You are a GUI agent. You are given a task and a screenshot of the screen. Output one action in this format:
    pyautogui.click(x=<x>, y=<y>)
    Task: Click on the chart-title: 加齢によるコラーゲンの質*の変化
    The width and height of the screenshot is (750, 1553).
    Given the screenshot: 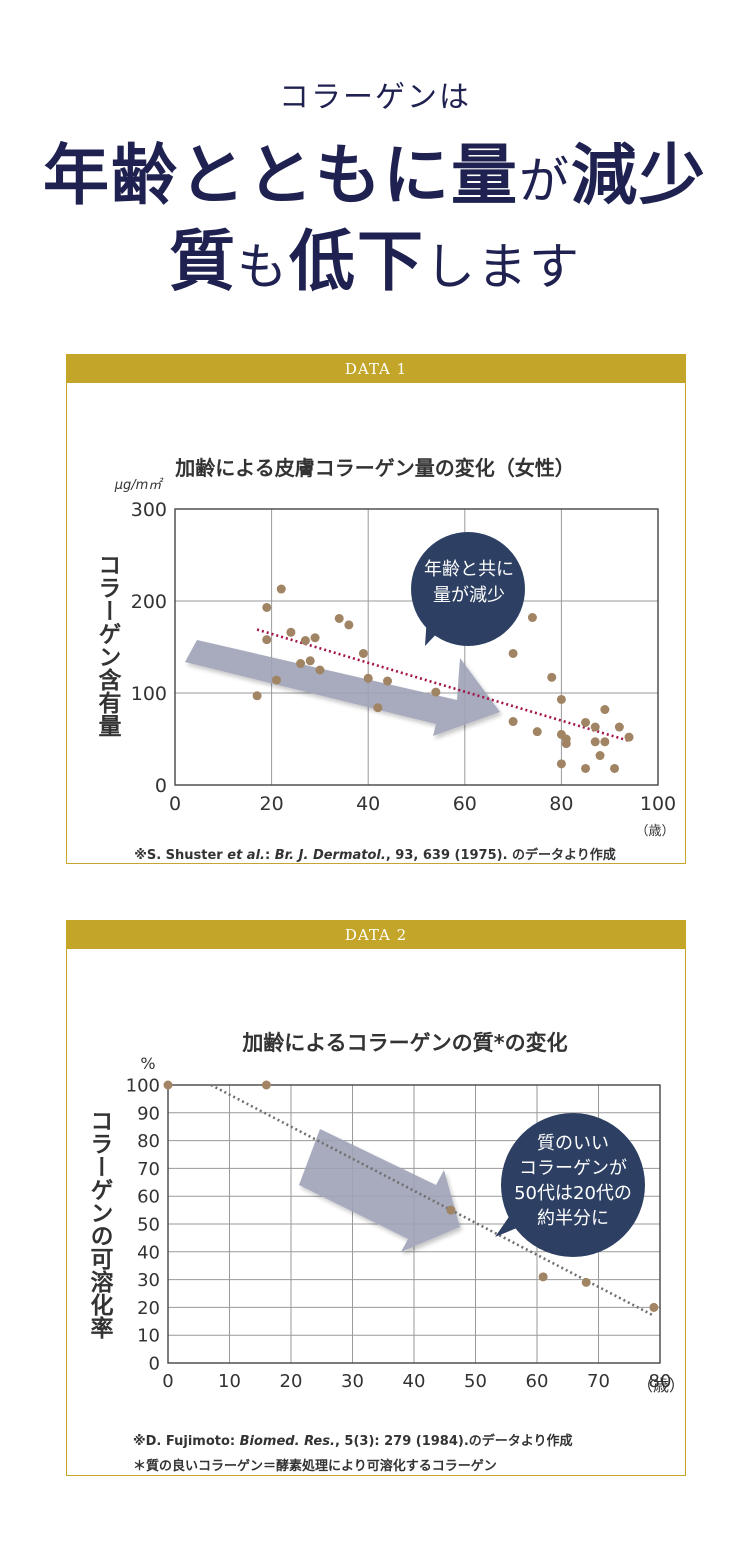 What is the action you would take?
    pyautogui.click(x=404, y=1043)
    